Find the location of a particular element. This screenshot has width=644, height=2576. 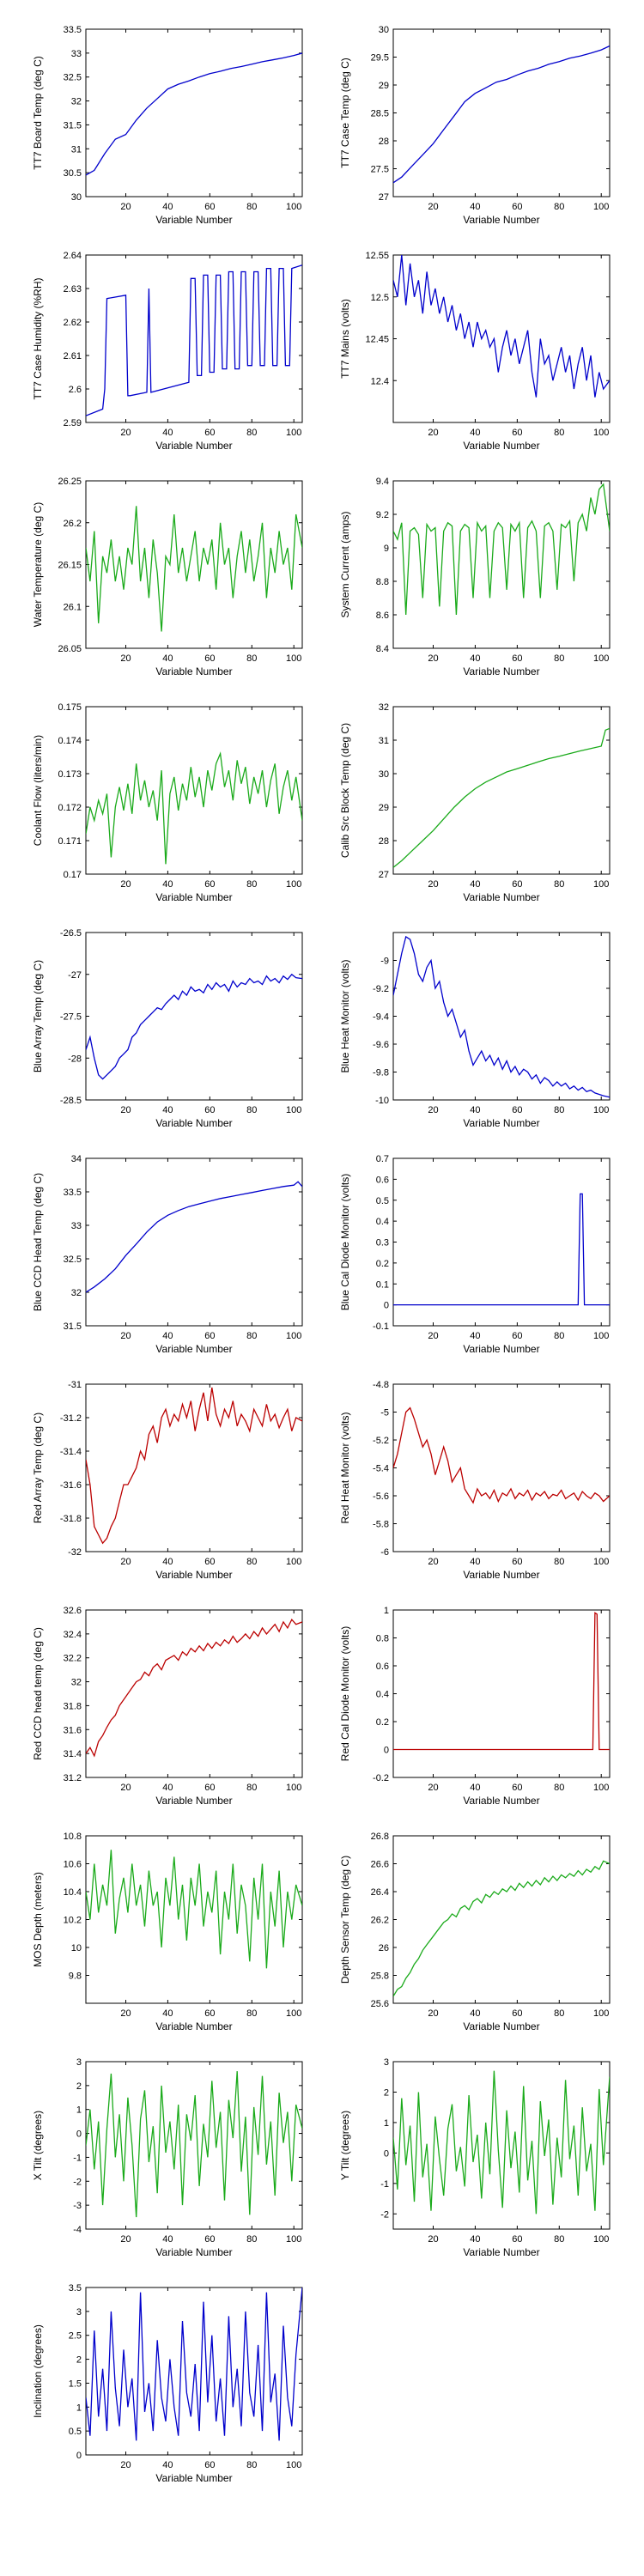

y-axis-label: Water Temperature (deg C) is located at coordinates (38, 565).